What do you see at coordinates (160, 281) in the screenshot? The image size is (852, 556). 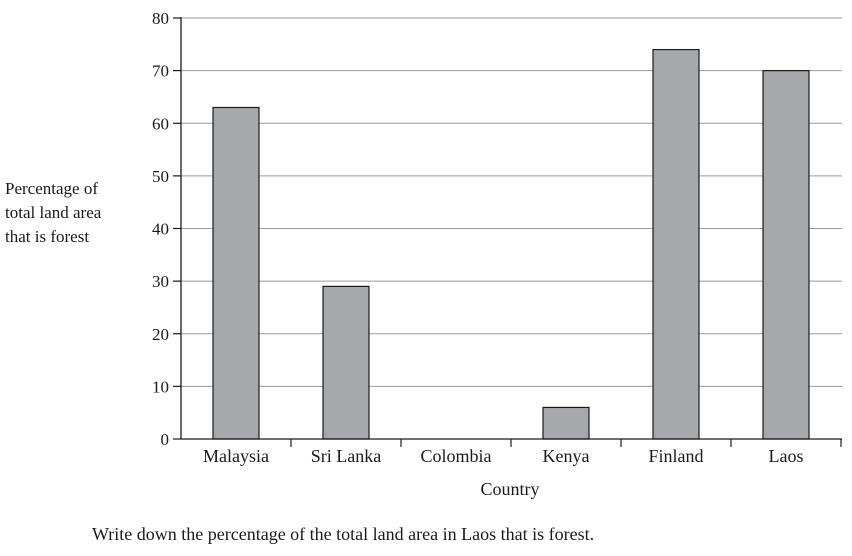 I see `y-tick-label: 30` at bounding box center [160, 281].